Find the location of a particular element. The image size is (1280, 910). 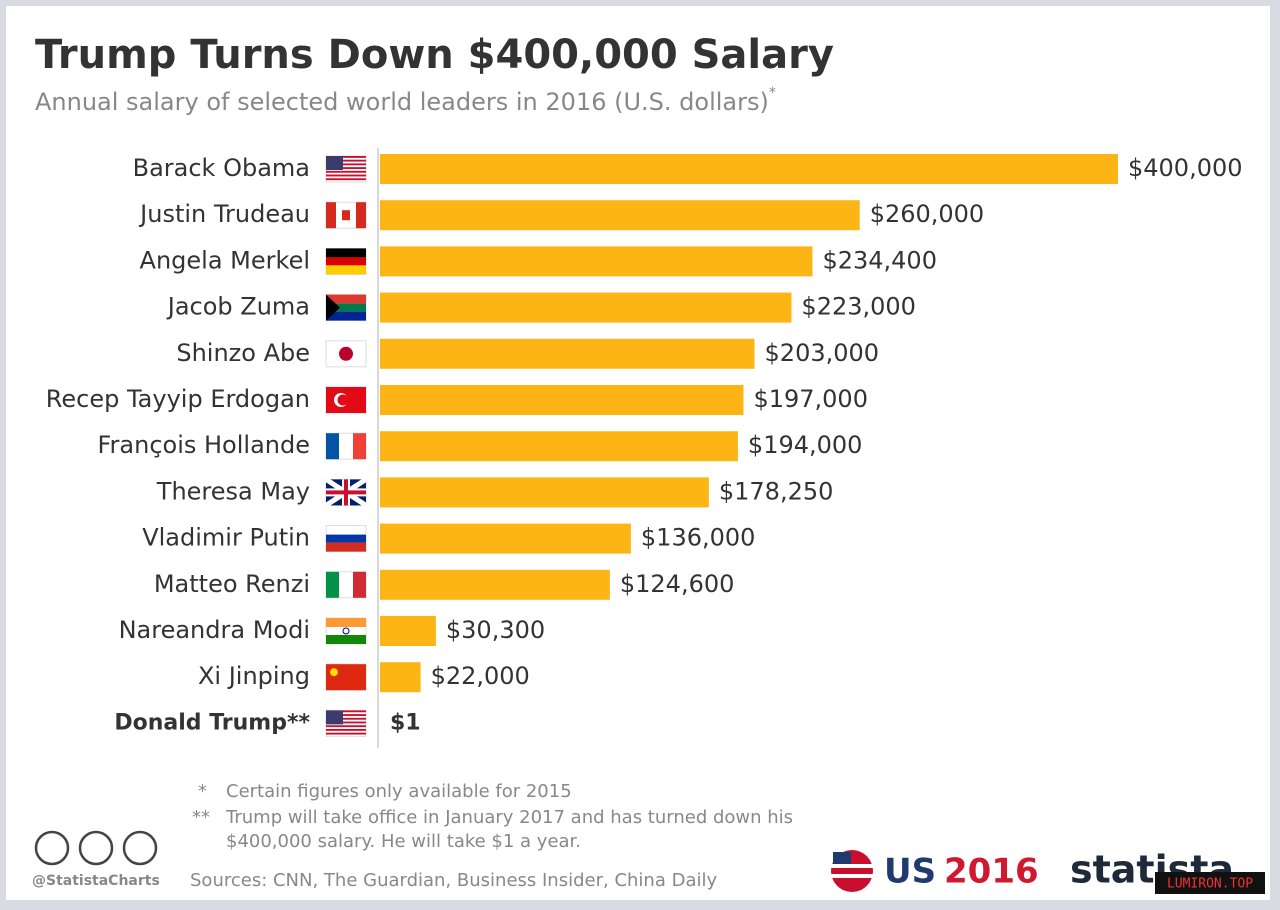

badge-country: US is located at coordinates (910, 872).